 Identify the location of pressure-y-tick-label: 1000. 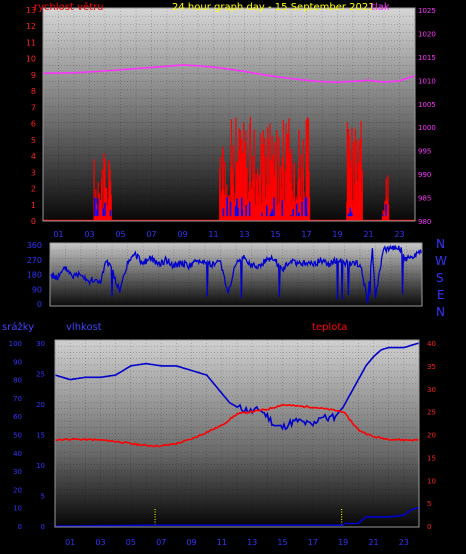
(427, 128).